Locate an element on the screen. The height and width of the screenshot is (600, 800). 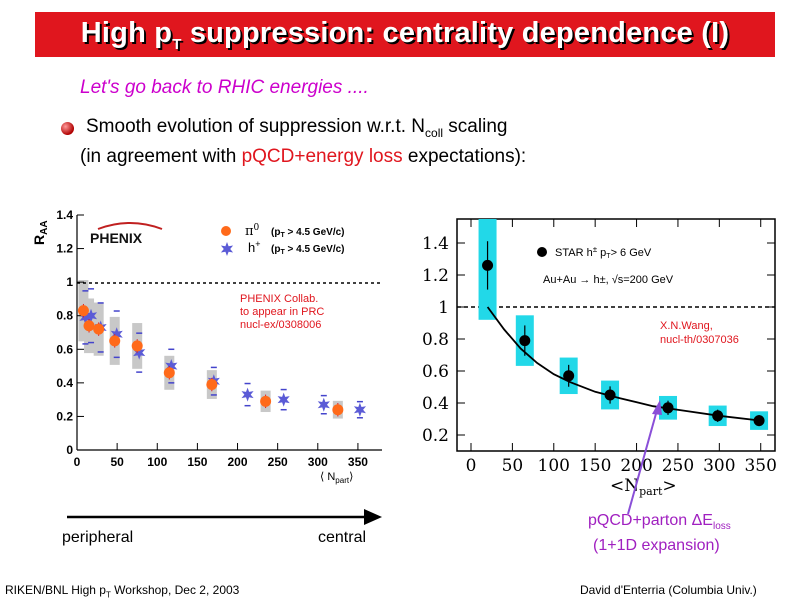
y-axis-label: RAA is located at coordinates (40, 232).